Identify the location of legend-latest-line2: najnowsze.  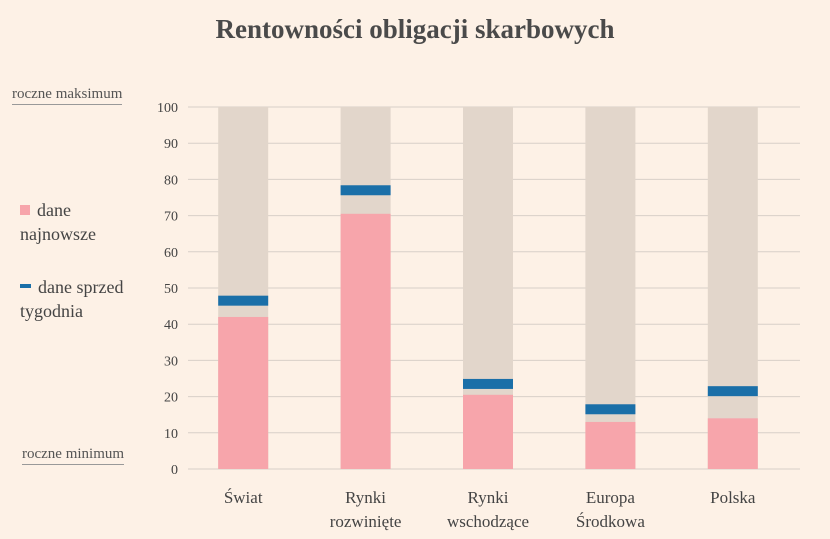
(58, 234).